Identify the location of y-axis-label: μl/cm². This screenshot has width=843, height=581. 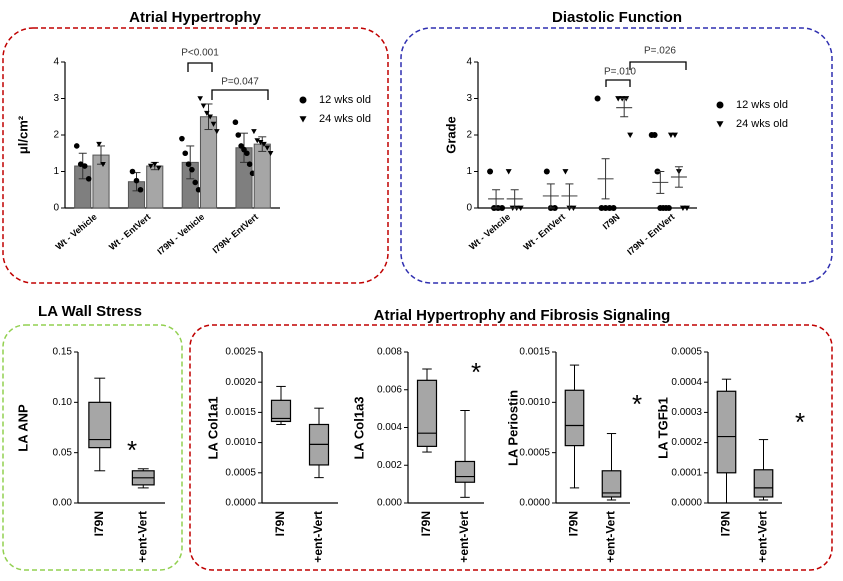
(22, 134).